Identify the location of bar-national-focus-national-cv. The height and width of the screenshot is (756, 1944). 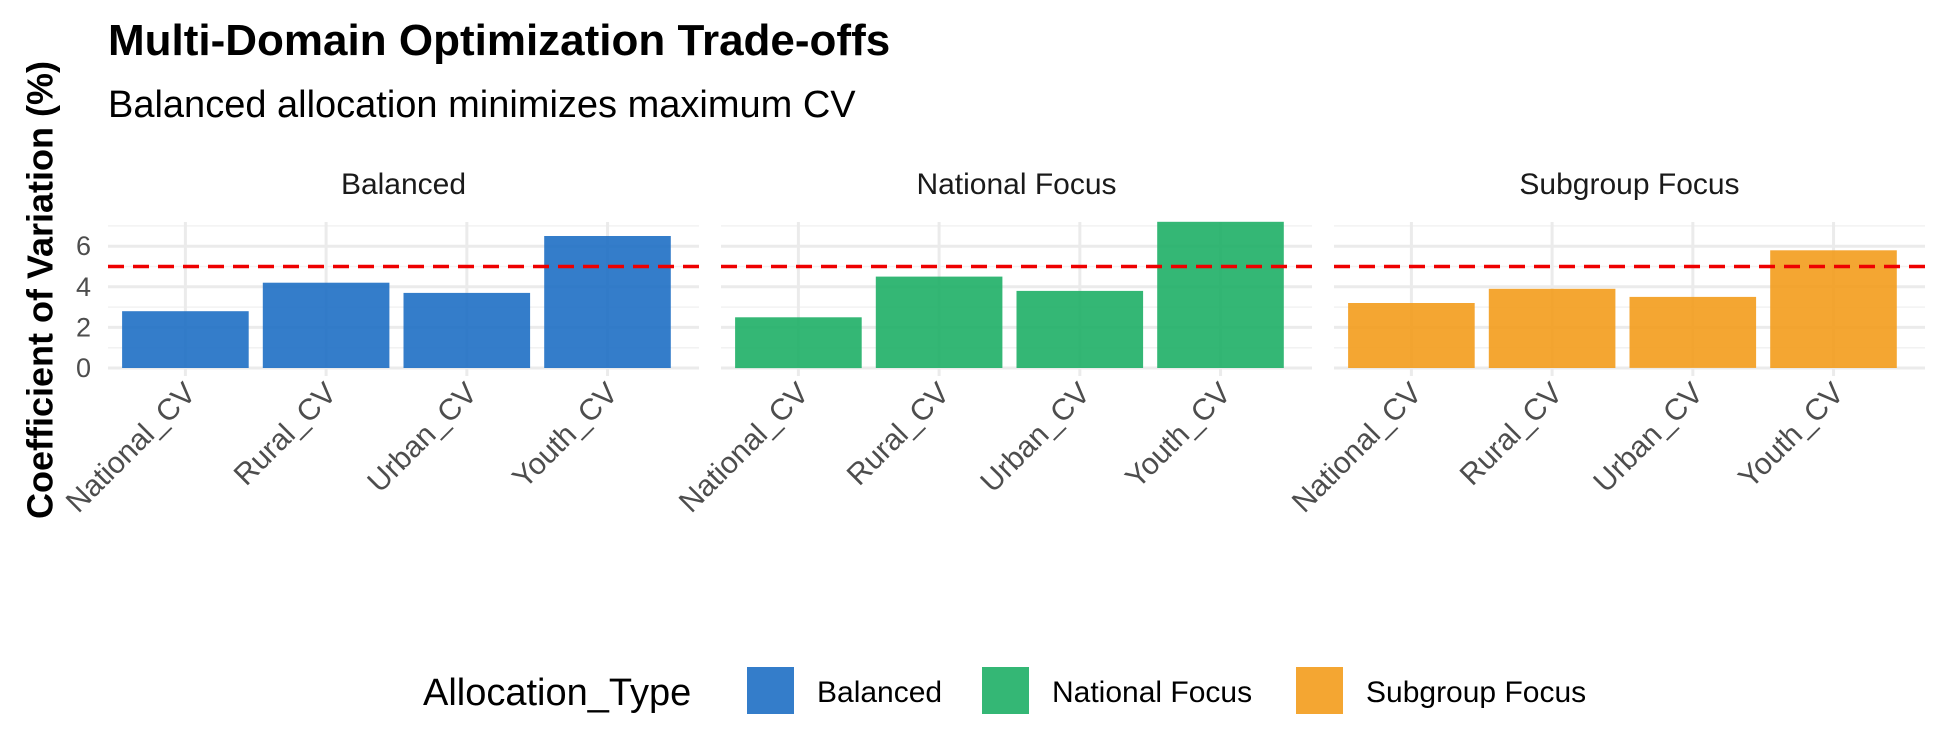
(798, 343).